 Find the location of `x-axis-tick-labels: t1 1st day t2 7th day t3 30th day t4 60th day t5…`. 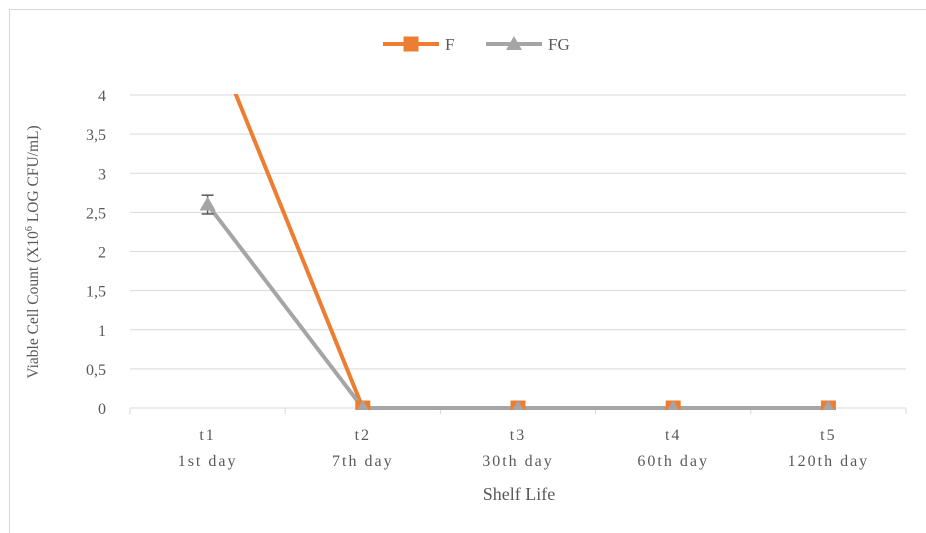

x-axis-tick-labels: t1 1st day t2 7th day t3 30th day t4 60th day t5… is located at coordinates (524, 448).